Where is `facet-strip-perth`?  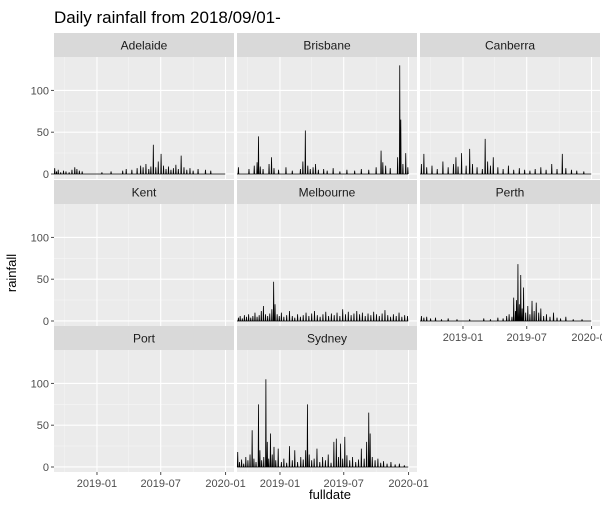
facet-strip-perth is located at coordinates (510, 192).